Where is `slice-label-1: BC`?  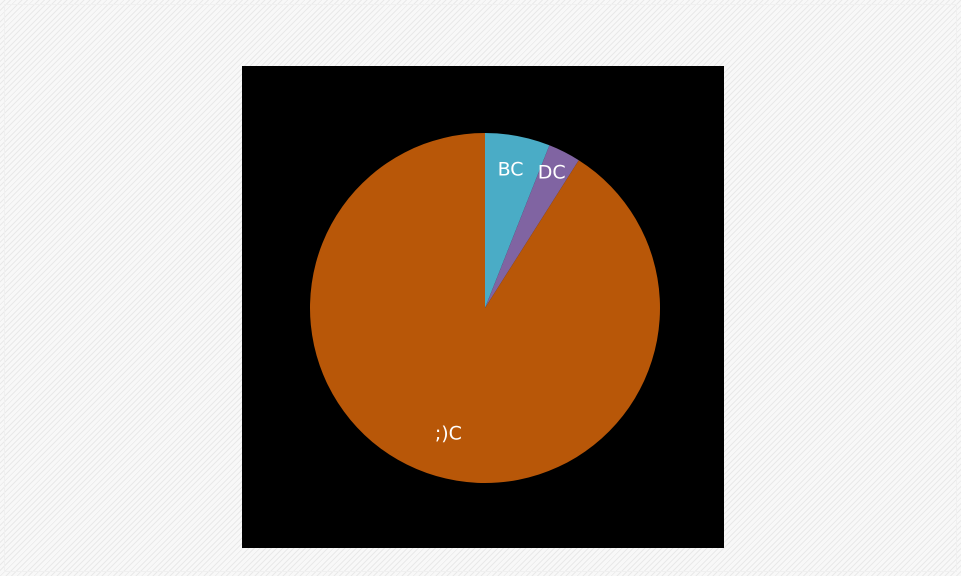
slice-label-1: BC is located at coordinates (511, 169).